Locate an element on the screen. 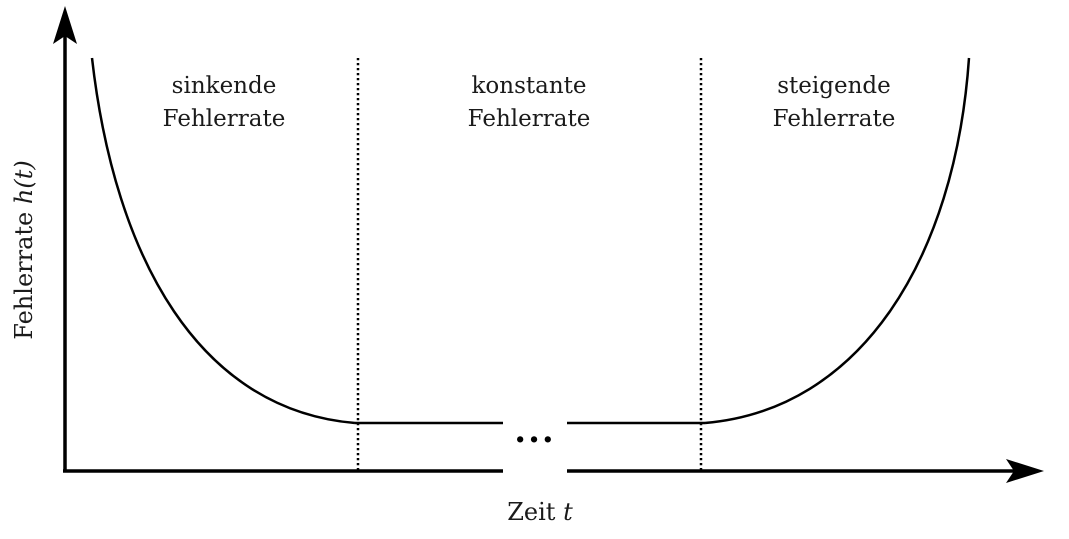 The image size is (1069, 539). y-axis-variable: h(t) is located at coordinates (24, 182).